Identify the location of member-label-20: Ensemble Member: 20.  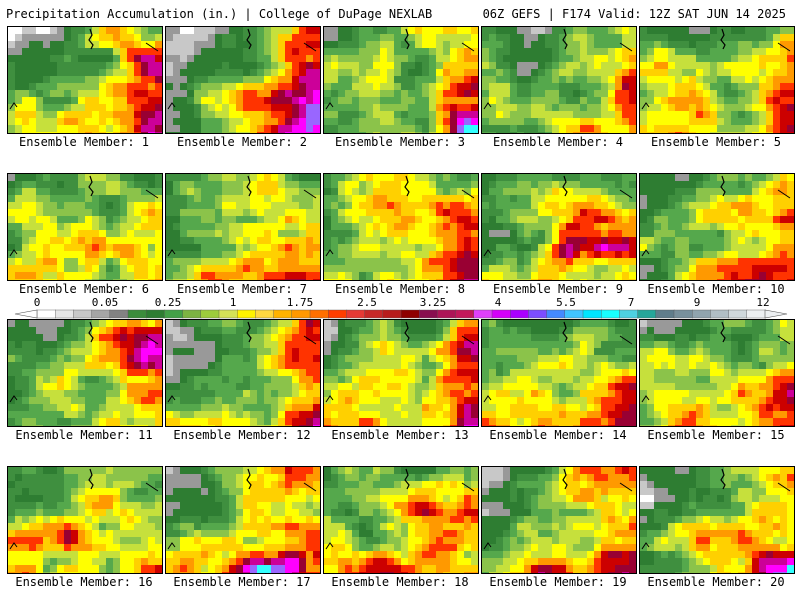
(716, 582).